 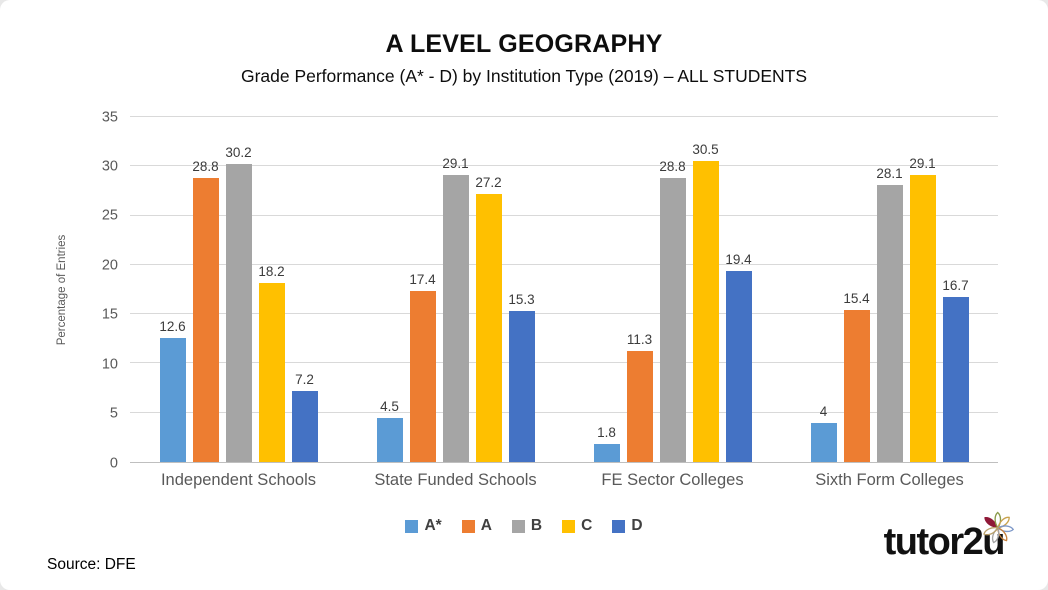 I want to click on legend-label: C, so click(x=587, y=525).